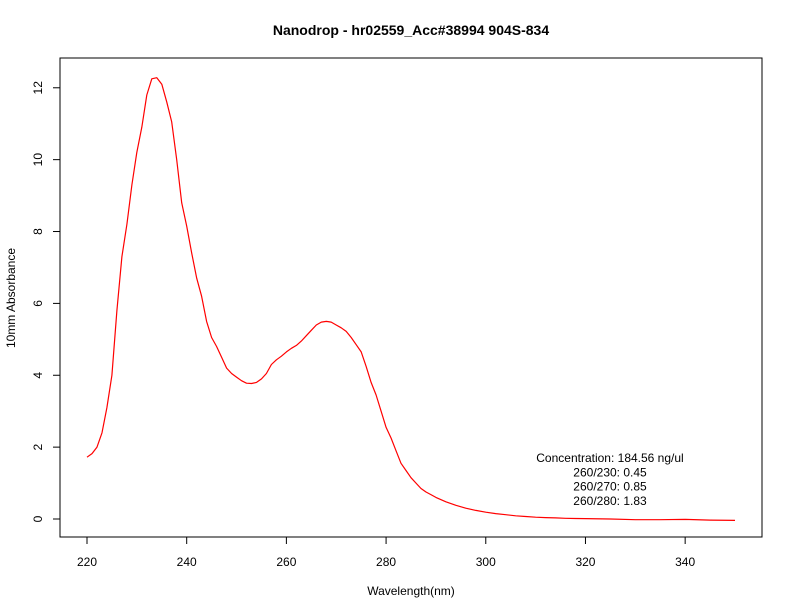  What do you see at coordinates (610, 487) in the screenshot?
I see `annotation-line: 260/270: 0.85` at bounding box center [610, 487].